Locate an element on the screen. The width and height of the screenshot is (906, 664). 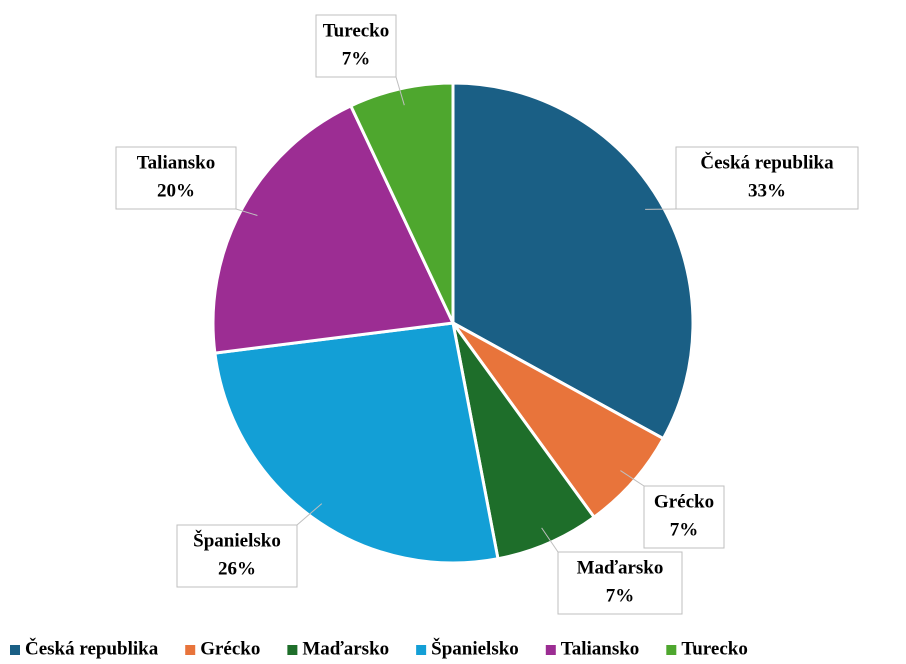
data-label-name: Maďarsko is located at coordinates (620, 567).